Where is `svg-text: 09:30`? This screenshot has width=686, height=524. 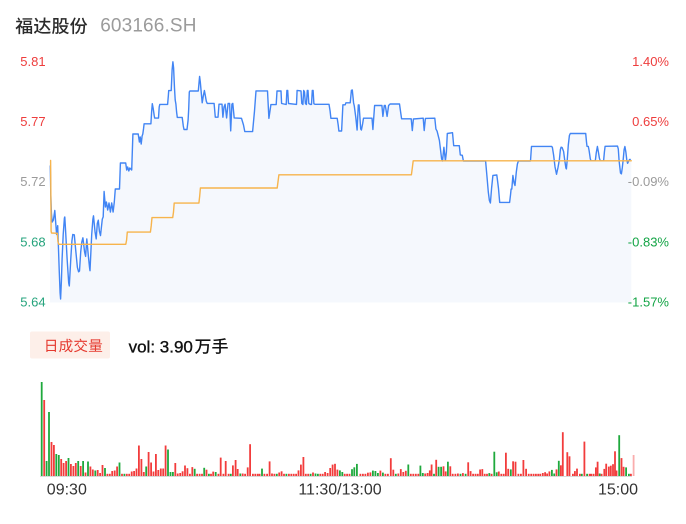 svg-text: 09:30 is located at coordinates (67, 490).